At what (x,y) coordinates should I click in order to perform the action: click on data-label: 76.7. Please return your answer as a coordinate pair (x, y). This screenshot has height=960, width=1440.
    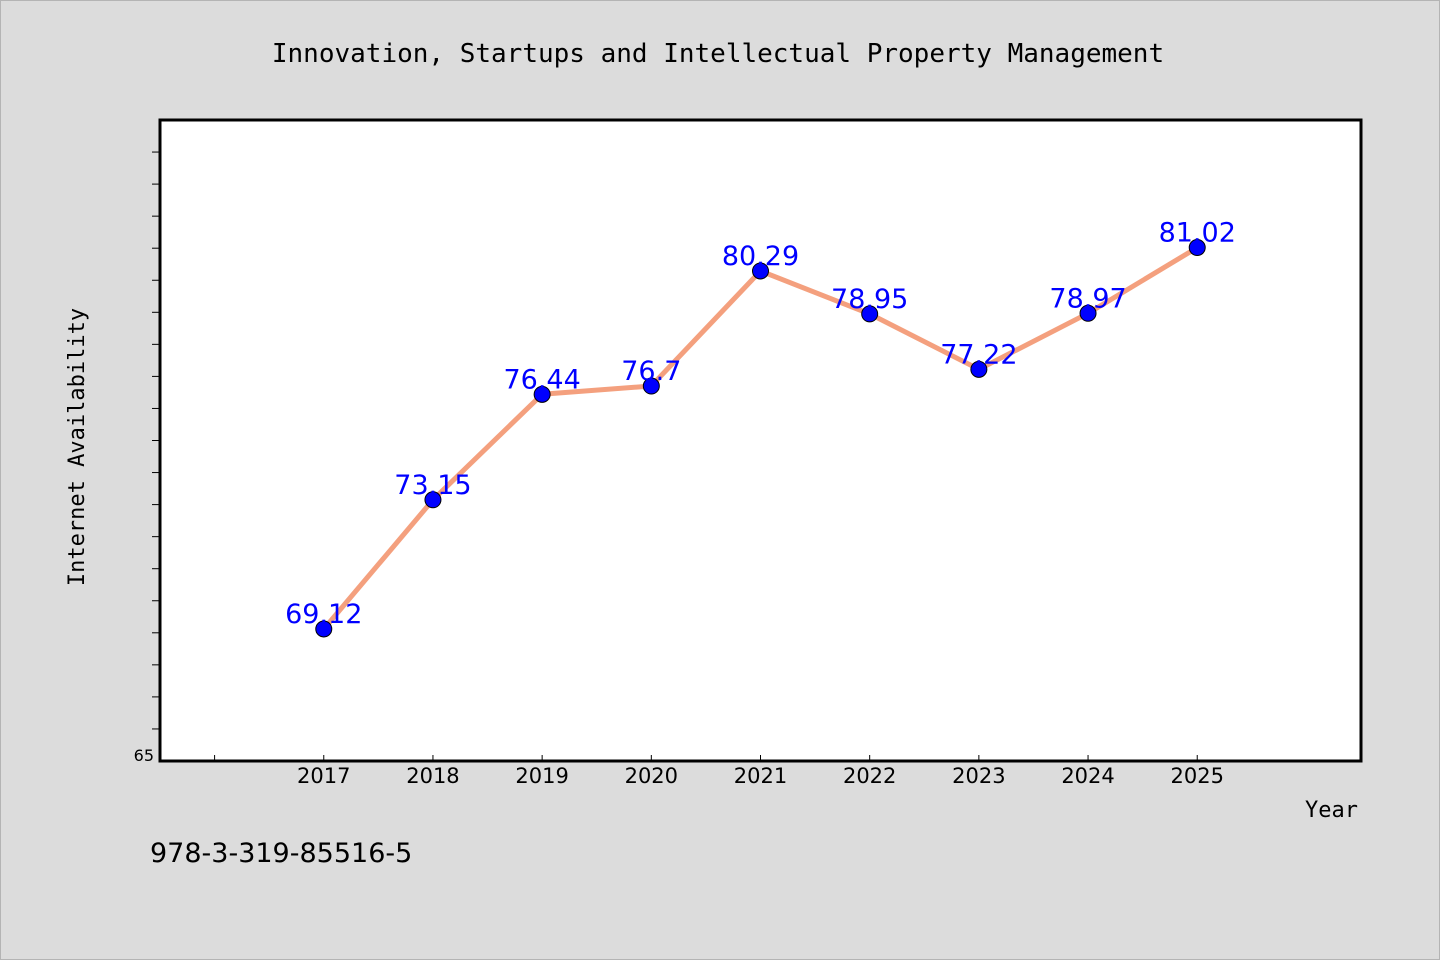
    Looking at the image, I should click on (651, 371).